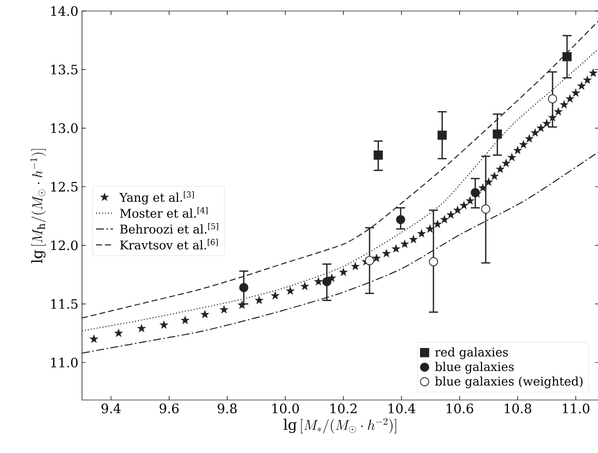  What do you see at coordinates (64, 304) in the screenshot?
I see `y-tick-label: 11.5` at bounding box center [64, 304].